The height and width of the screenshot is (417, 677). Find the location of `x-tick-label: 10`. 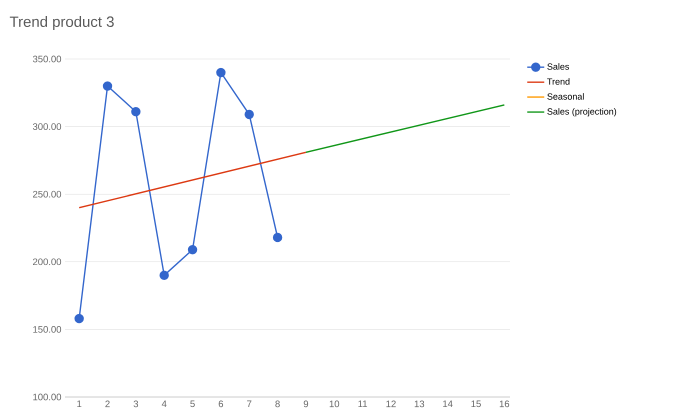

x-tick-label: 10 is located at coordinates (335, 404).